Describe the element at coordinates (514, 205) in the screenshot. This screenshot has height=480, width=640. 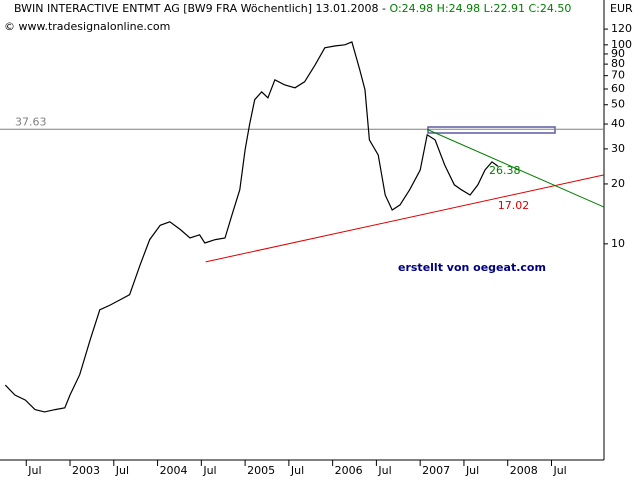
I see `trendline-label: 17.02` at that location.